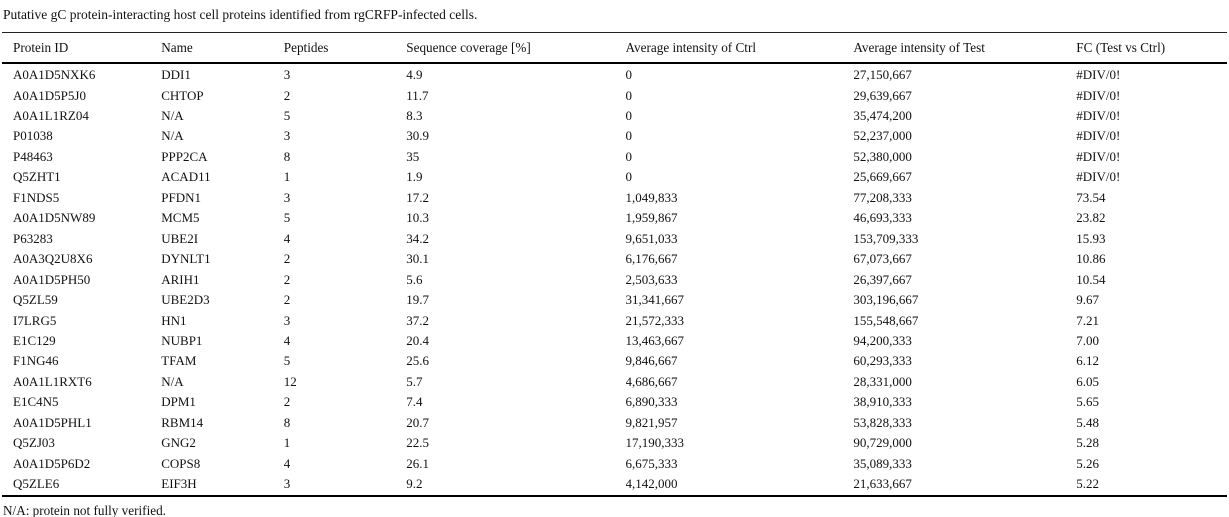 This screenshot has height=517, width=1229. I want to click on table-cell: 4.9, so click(414, 75).